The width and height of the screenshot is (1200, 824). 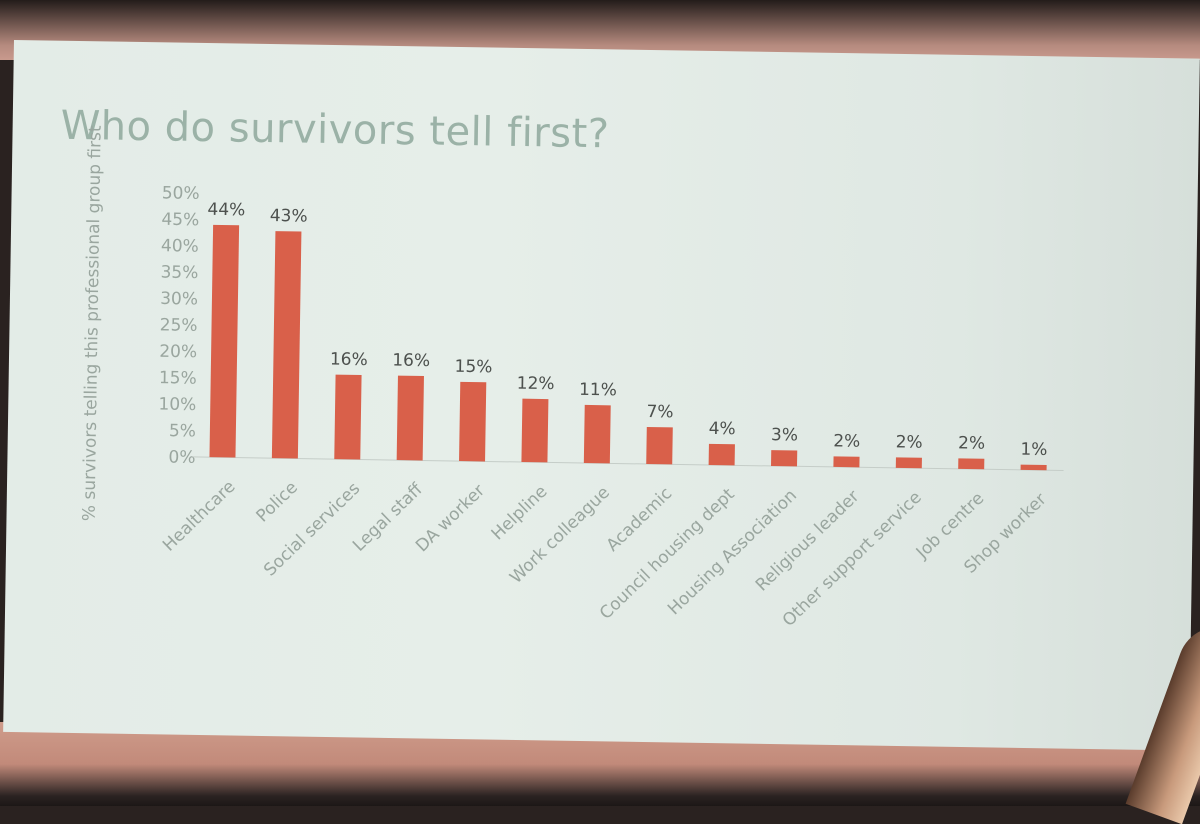 What do you see at coordinates (659, 446) in the screenshot?
I see `bar-academic` at bounding box center [659, 446].